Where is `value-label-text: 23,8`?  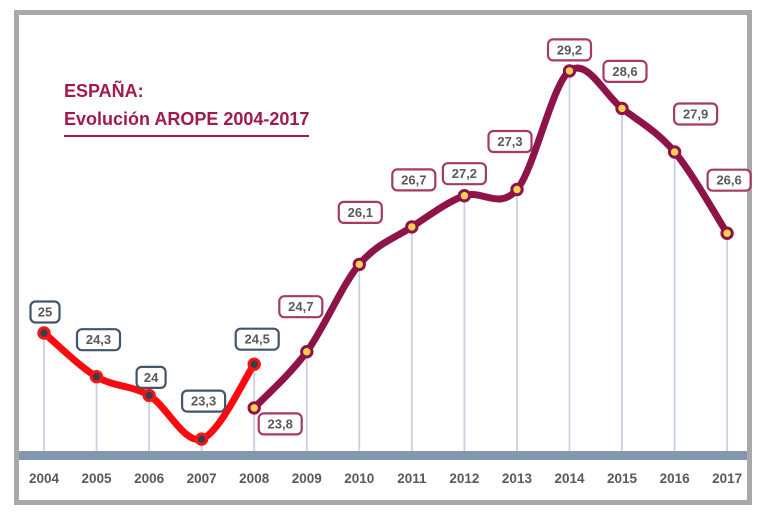
value-label-text: 23,8 is located at coordinates (280, 423).